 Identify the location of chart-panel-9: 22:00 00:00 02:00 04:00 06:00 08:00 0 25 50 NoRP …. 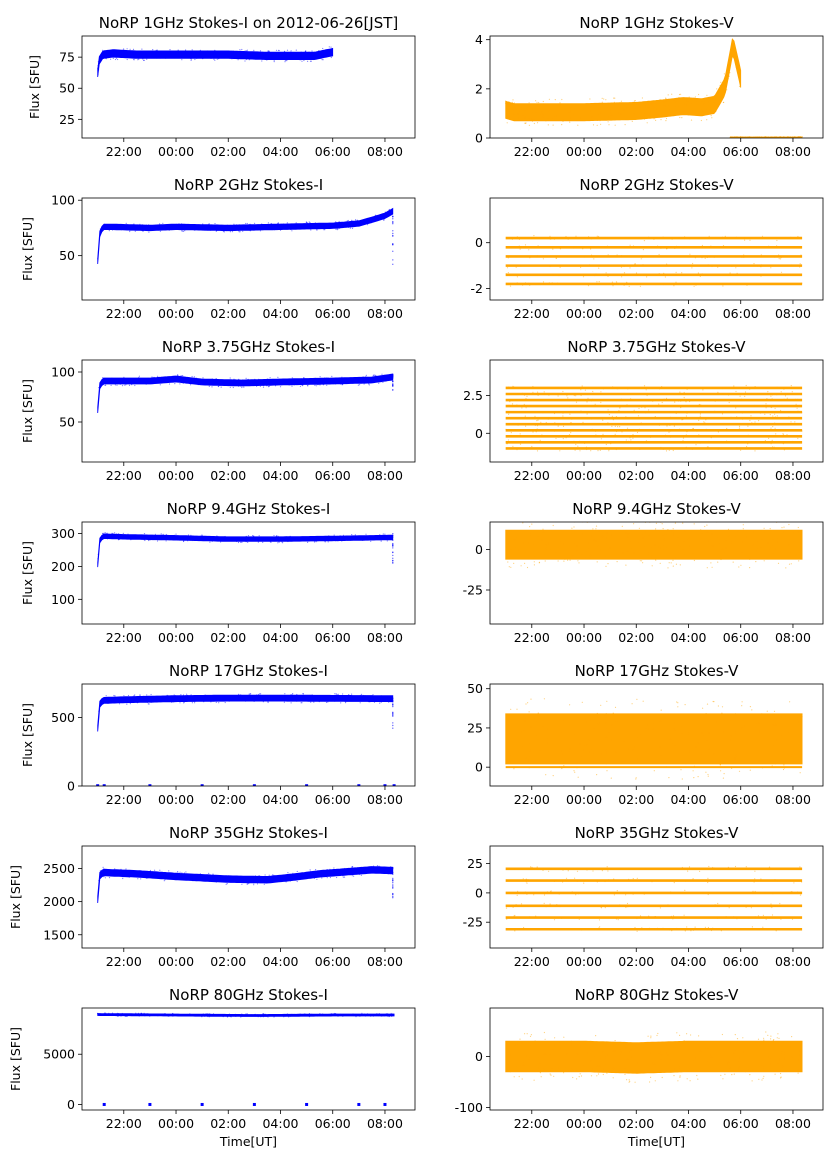
(645, 734).